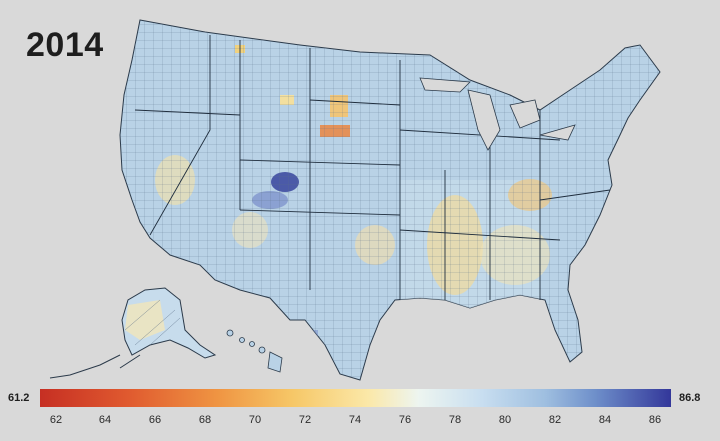 The width and height of the screenshot is (720, 441). I want to click on legend-tick: 86, so click(655, 420).